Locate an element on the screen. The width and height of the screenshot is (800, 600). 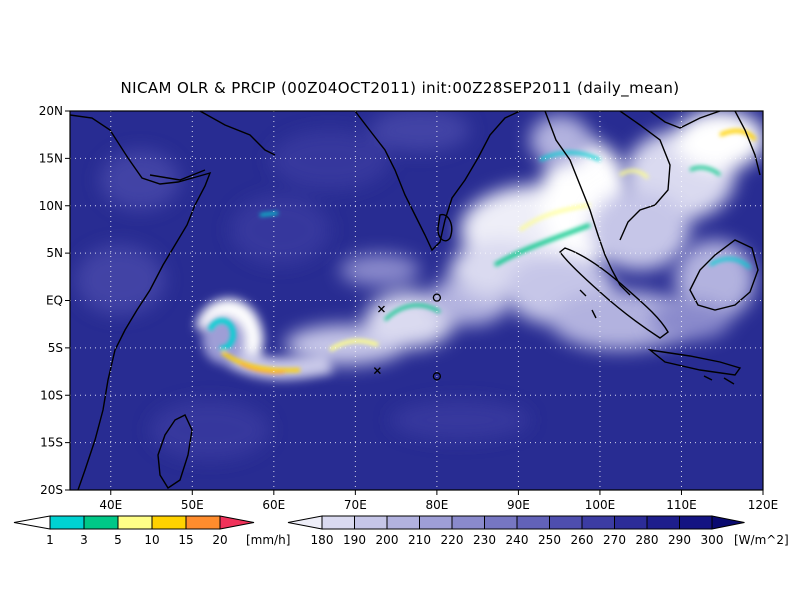
x-tick-label: 110E is located at coordinates (681, 505).